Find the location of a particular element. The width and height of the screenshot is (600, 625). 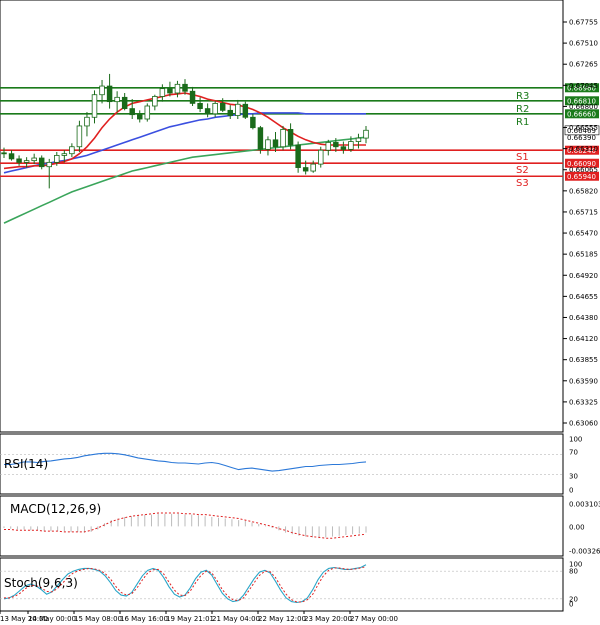

price-tick-label: 0.63590 is located at coordinates (583, 381).